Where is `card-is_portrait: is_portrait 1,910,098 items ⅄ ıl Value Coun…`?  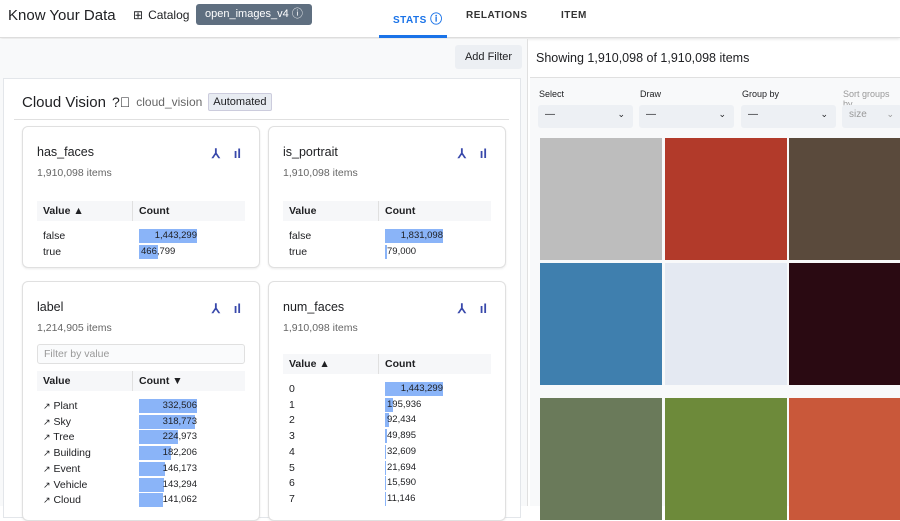
card-is_portrait: is_portrait 1,910,098 items ⅄ ıl Value Coun… is located at coordinates (387, 197).